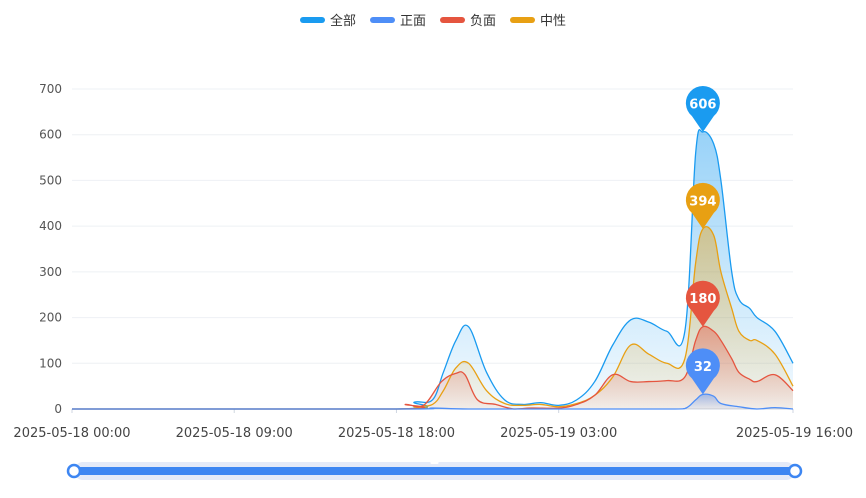  I want to click on marker-value-label: 394, so click(702, 201).